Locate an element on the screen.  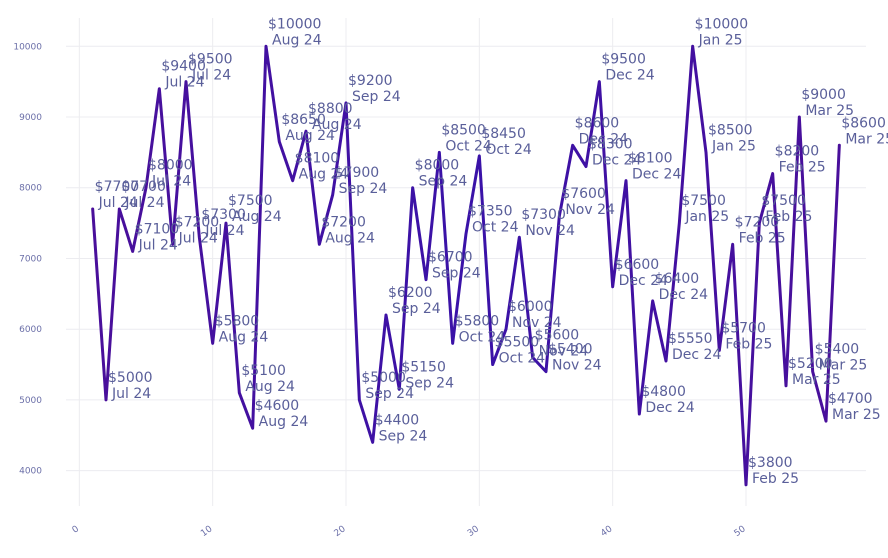
data-label: $7500 Feb 25 is located at coordinates (786, 209).